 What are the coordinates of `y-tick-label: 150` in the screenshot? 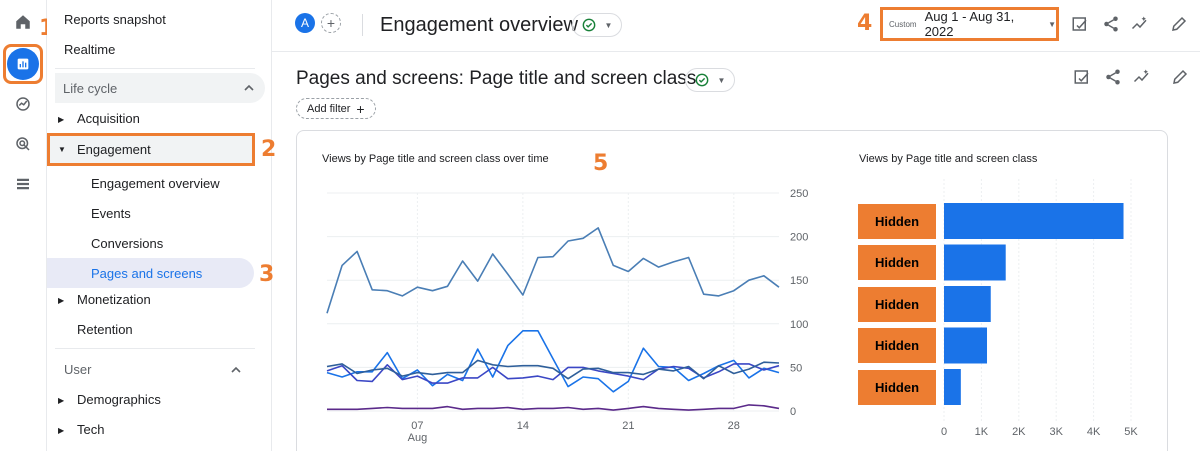 It's located at (799, 281).